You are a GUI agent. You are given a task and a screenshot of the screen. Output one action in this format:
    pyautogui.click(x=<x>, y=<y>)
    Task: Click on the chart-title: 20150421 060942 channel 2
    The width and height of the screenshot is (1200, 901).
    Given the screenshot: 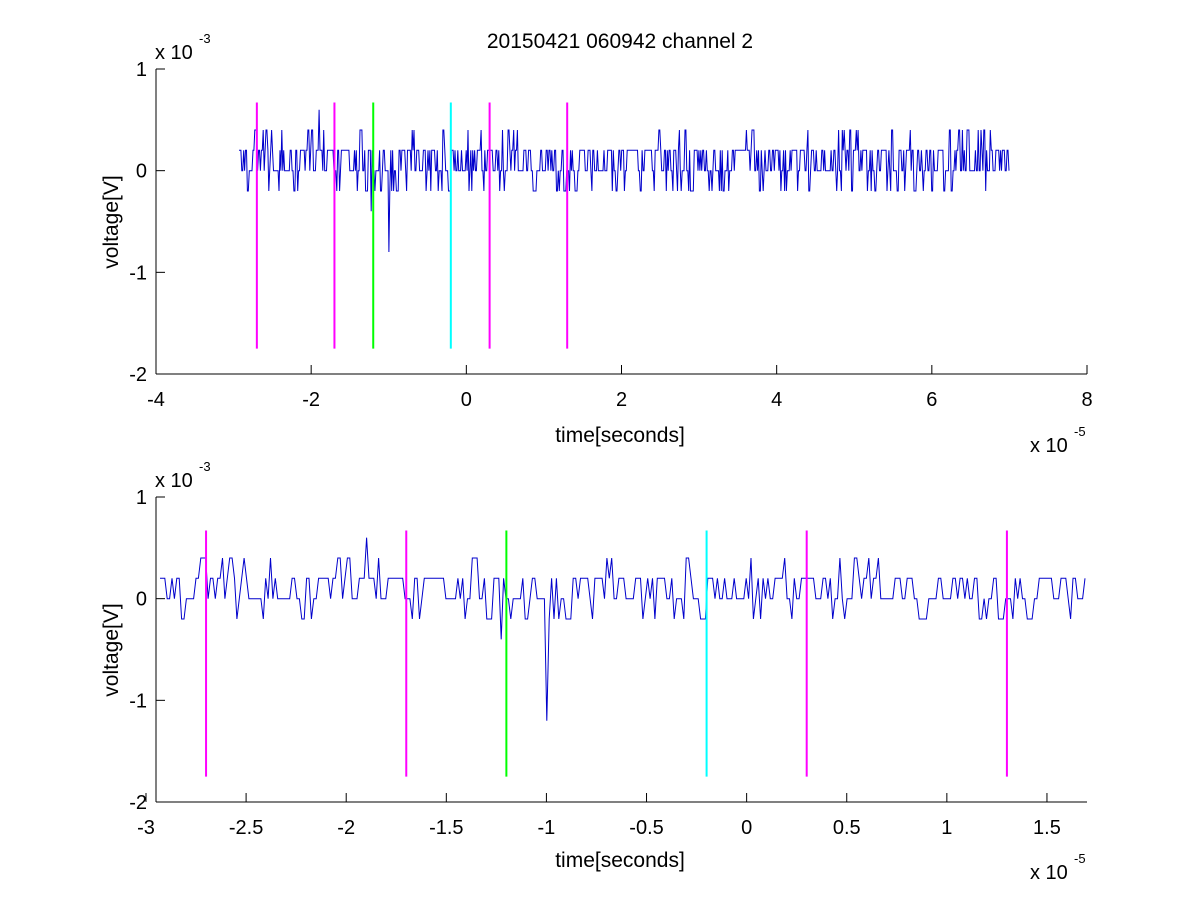 What is the action you would take?
    pyautogui.click(x=620, y=41)
    